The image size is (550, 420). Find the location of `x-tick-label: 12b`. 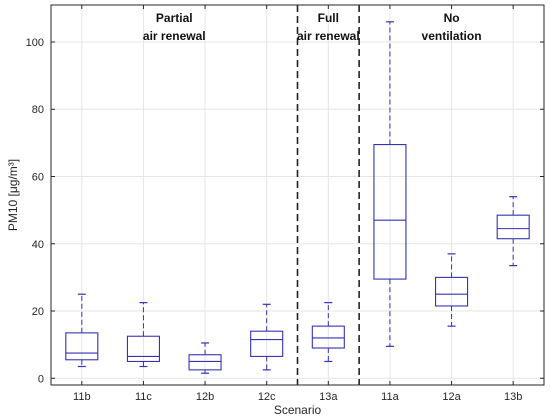

x-tick-label: 12b is located at coordinates (205, 397).